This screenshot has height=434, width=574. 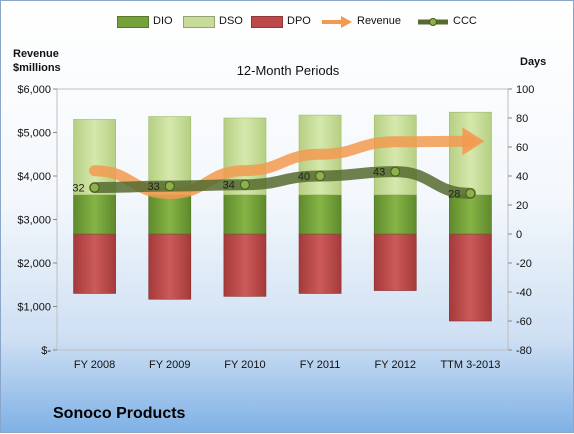 What do you see at coordinates (46, 351) in the screenshot?
I see `left-axis-tick-label: $-` at bounding box center [46, 351].